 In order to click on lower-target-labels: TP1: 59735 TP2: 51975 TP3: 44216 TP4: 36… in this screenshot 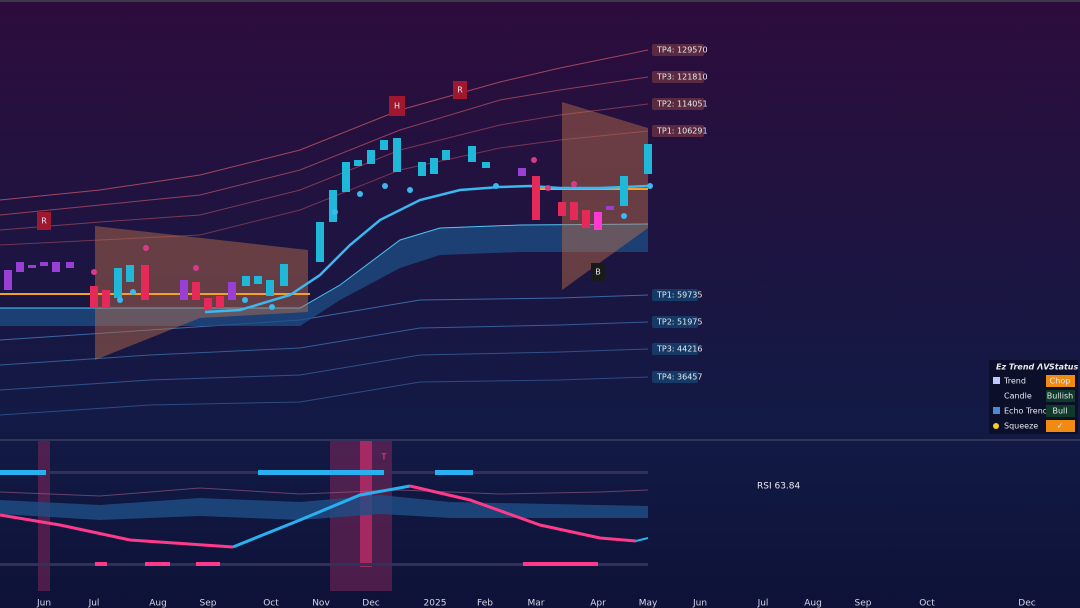, I will do `click(677, 336)`.